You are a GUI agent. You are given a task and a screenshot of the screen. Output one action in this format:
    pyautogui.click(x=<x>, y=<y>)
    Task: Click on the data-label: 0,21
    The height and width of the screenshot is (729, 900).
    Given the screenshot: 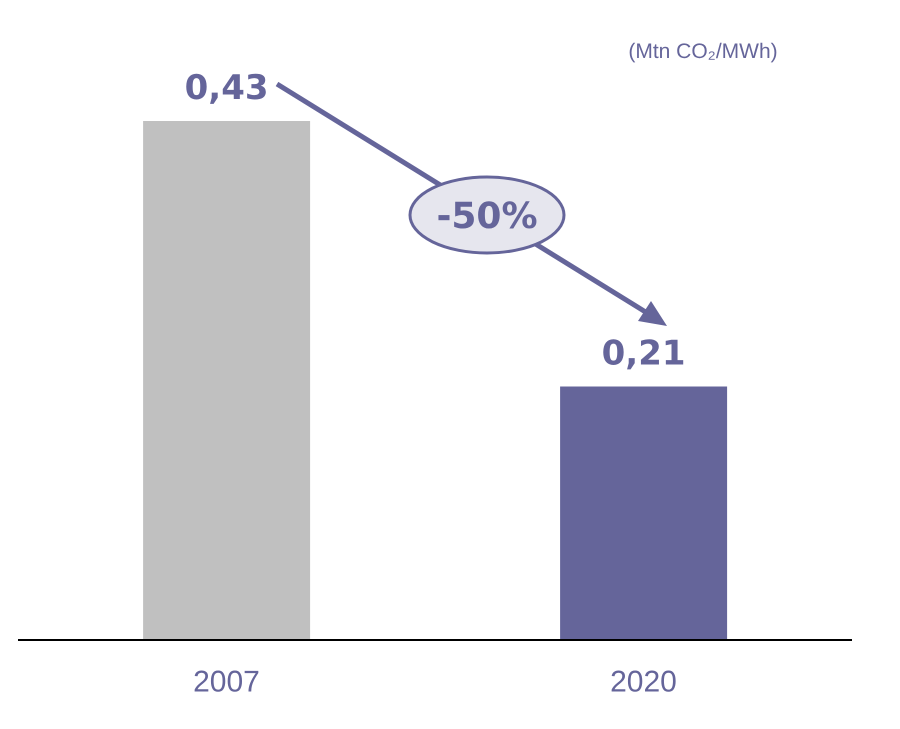 What is the action you would take?
    pyautogui.click(x=644, y=354)
    